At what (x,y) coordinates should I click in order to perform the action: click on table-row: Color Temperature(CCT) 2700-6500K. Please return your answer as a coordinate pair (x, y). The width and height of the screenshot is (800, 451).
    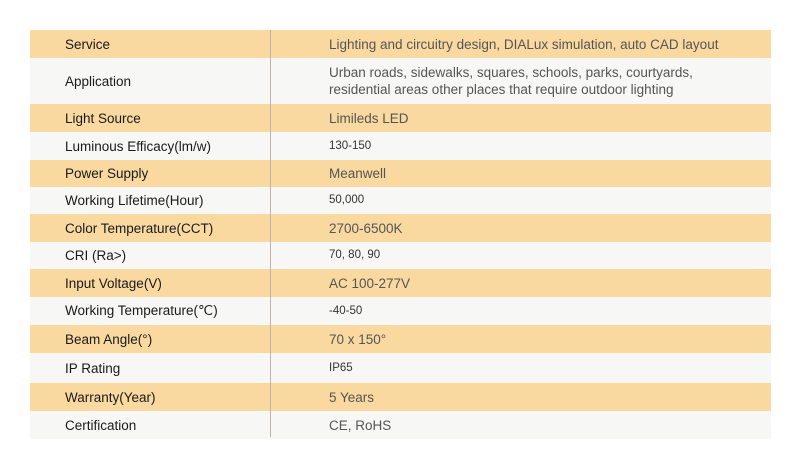
    Looking at the image, I should click on (400, 228).